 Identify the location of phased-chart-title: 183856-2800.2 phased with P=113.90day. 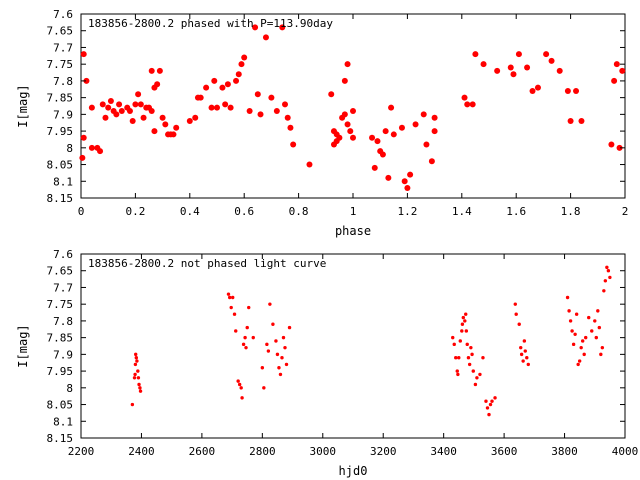
(210, 23).